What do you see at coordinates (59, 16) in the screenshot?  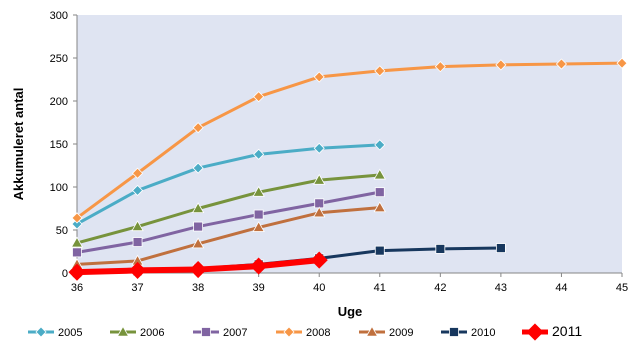 I see `y-tick-label: 300` at bounding box center [59, 16].